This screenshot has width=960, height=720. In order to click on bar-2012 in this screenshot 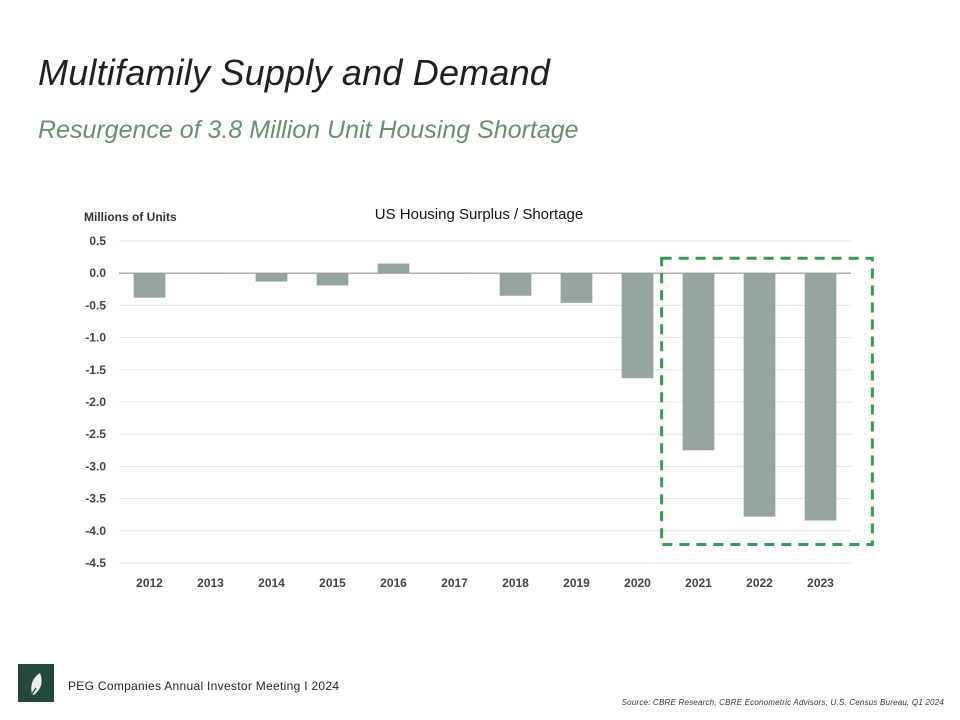, I will do `click(149, 285)`.